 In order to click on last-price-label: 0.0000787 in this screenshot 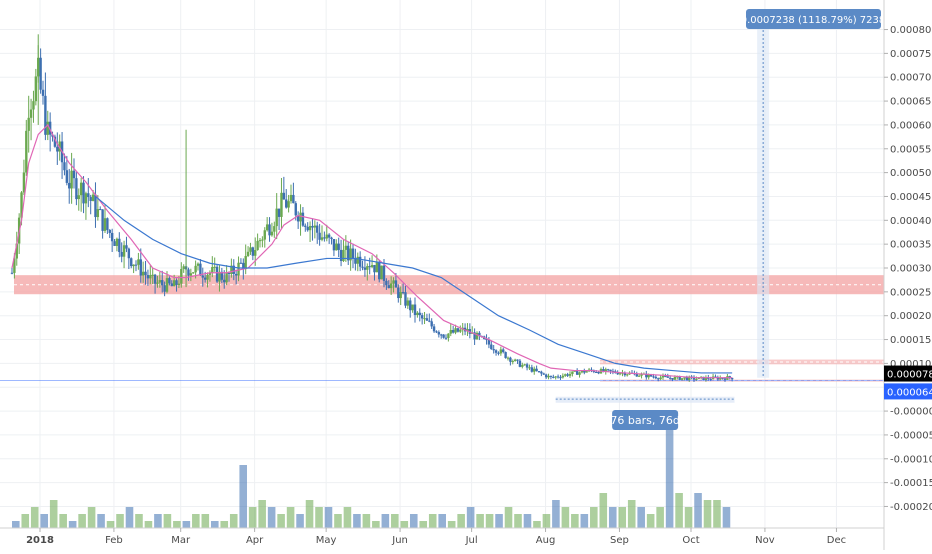, I will do `click(909, 375)`.